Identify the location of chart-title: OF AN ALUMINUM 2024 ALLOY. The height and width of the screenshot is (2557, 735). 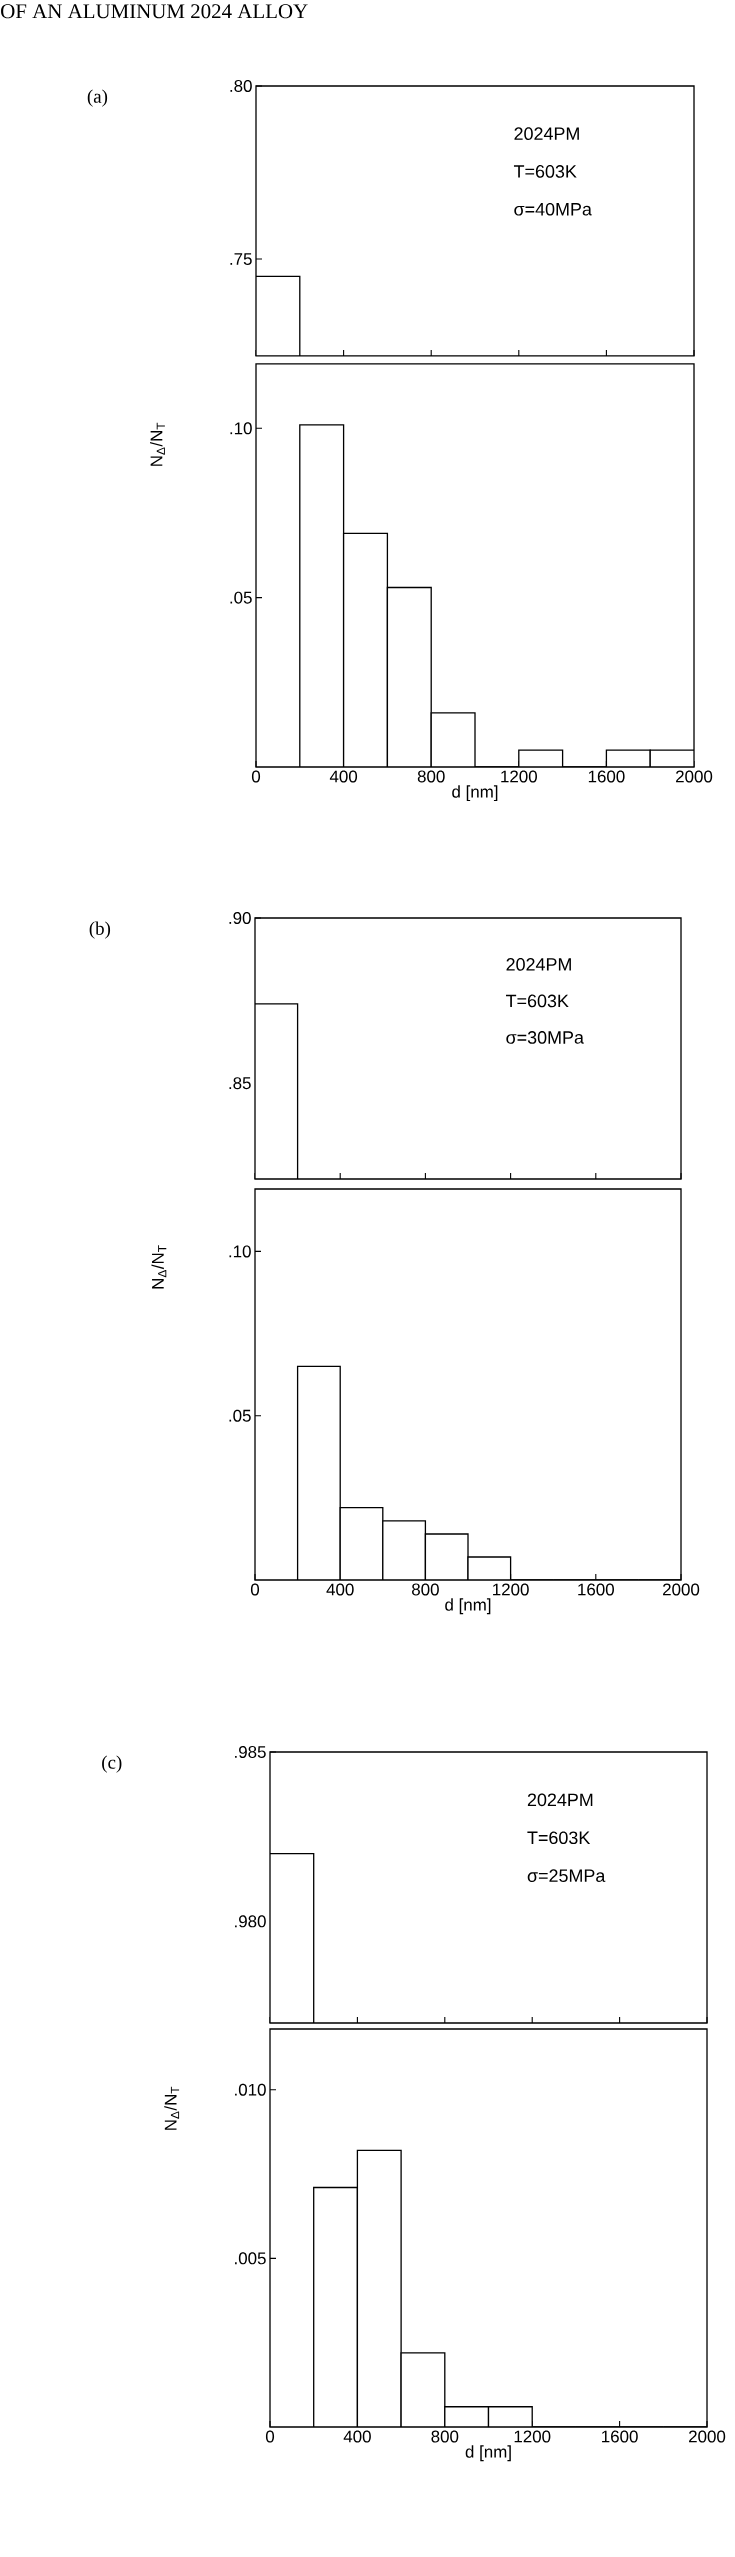
(154, 11).